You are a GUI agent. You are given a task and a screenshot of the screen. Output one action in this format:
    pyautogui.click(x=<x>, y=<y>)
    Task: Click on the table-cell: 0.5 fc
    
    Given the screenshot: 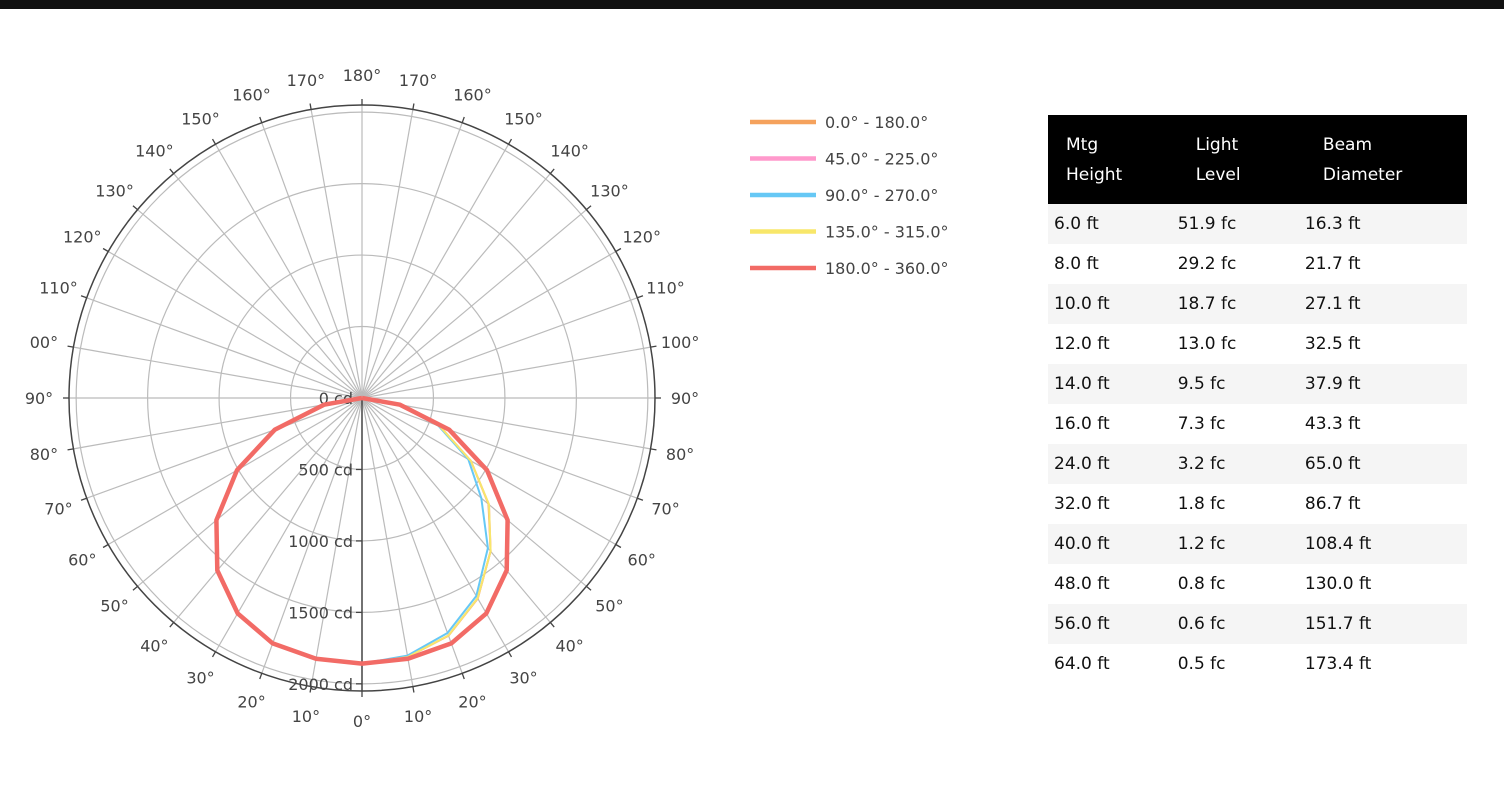 What is the action you would take?
    pyautogui.click(x=1241, y=664)
    